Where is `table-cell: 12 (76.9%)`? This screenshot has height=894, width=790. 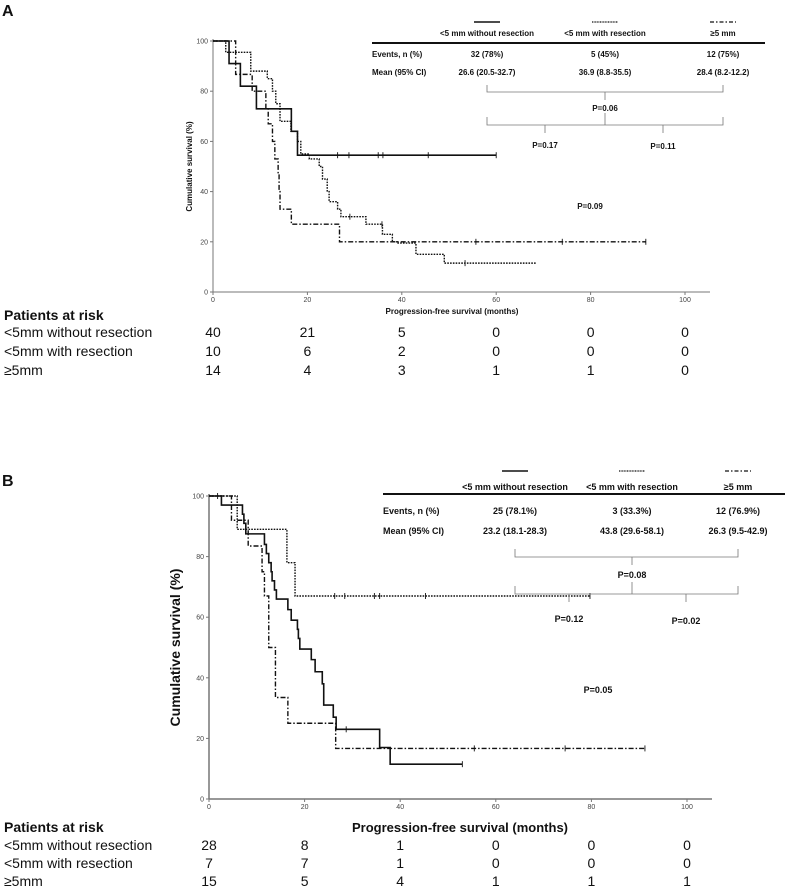 table-cell: 12 (76.9%) is located at coordinates (738, 511).